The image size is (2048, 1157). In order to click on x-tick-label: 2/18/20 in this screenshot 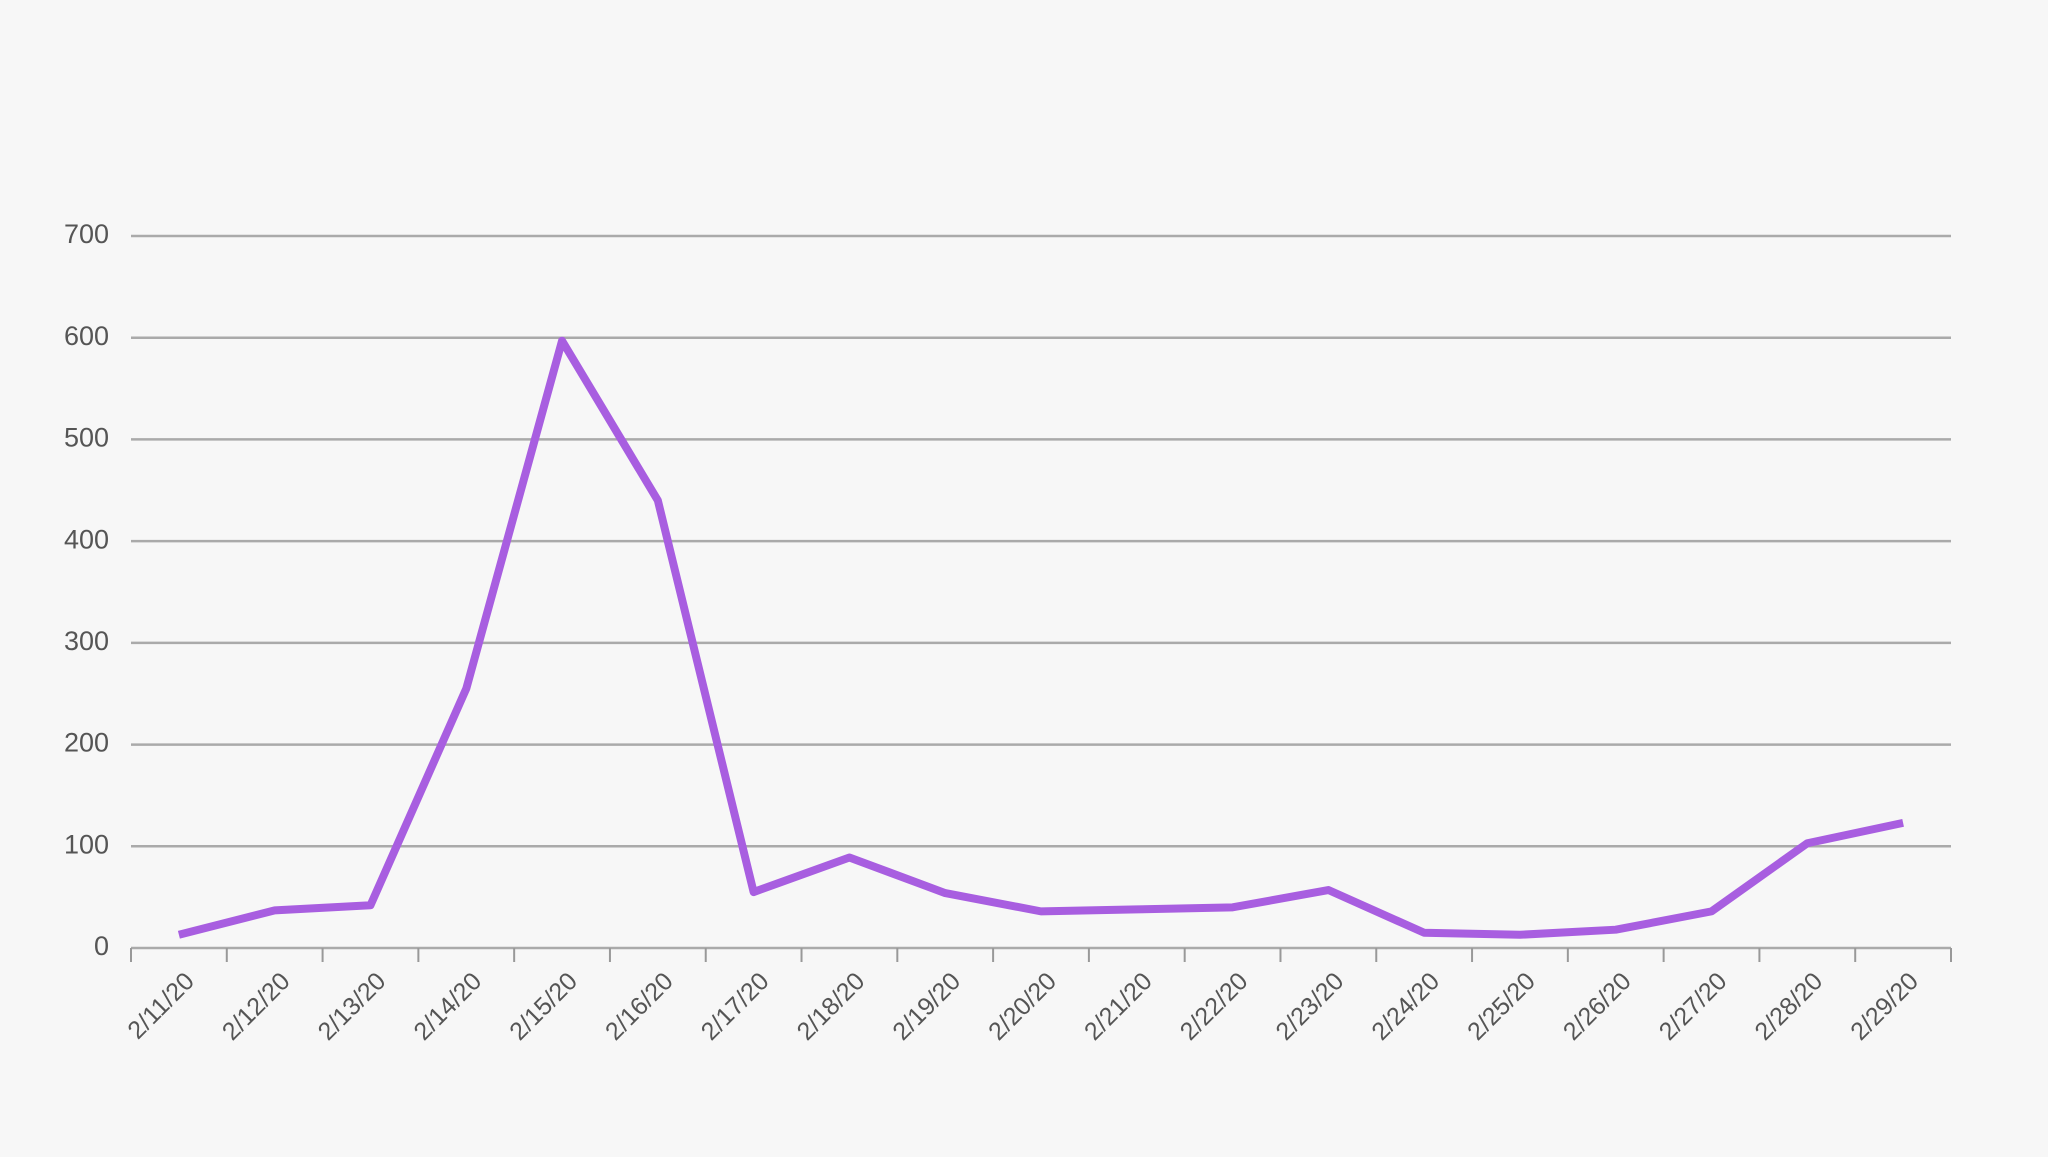, I will do `click(831, 1006)`.